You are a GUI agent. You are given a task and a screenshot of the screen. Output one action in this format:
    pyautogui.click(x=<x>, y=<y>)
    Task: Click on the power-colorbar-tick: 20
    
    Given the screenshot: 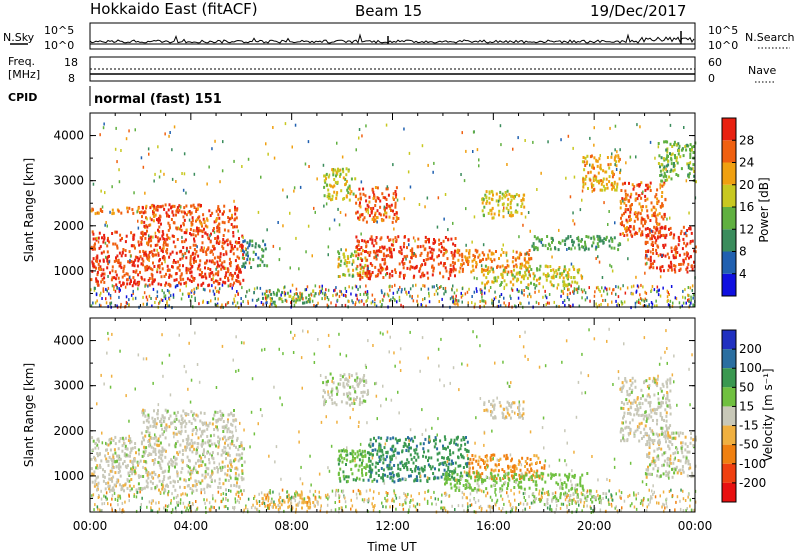 What is the action you would take?
    pyautogui.click(x=746, y=185)
    